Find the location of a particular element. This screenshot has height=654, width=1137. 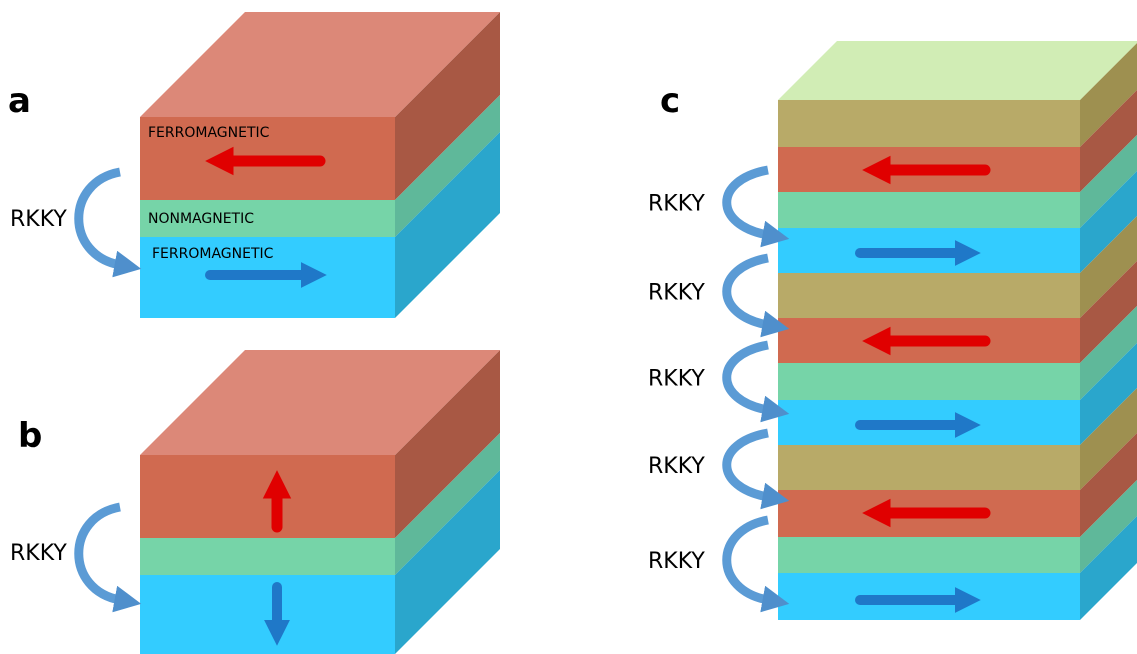

panel-label: c is located at coordinates (670, 101).